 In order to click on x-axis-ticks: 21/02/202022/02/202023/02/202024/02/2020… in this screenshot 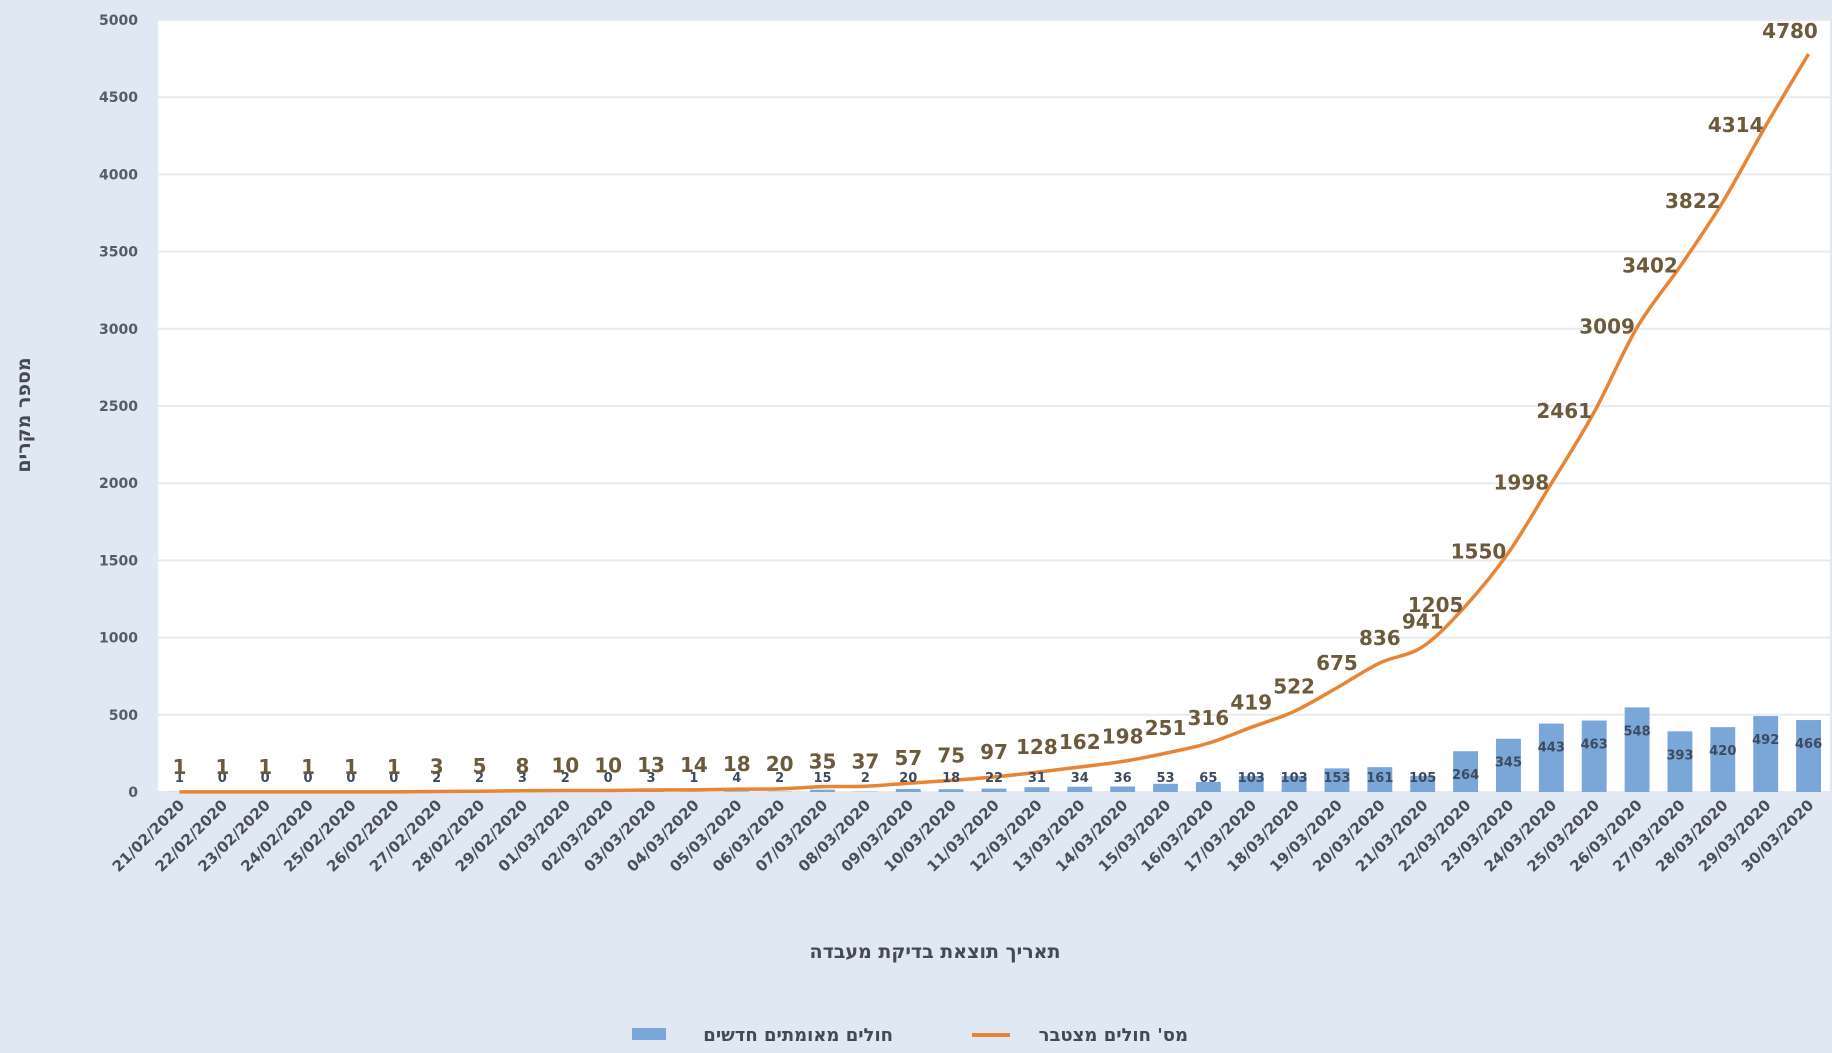, I will do `click(963, 836)`.